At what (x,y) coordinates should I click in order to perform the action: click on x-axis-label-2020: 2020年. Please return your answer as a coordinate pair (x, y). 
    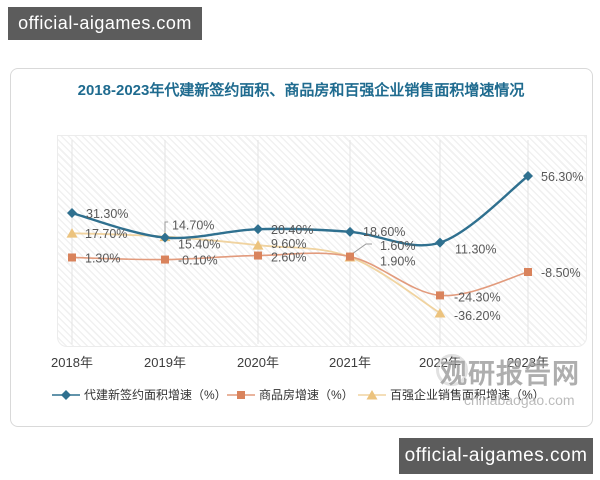
    Looking at the image, I should click on (258, 362).